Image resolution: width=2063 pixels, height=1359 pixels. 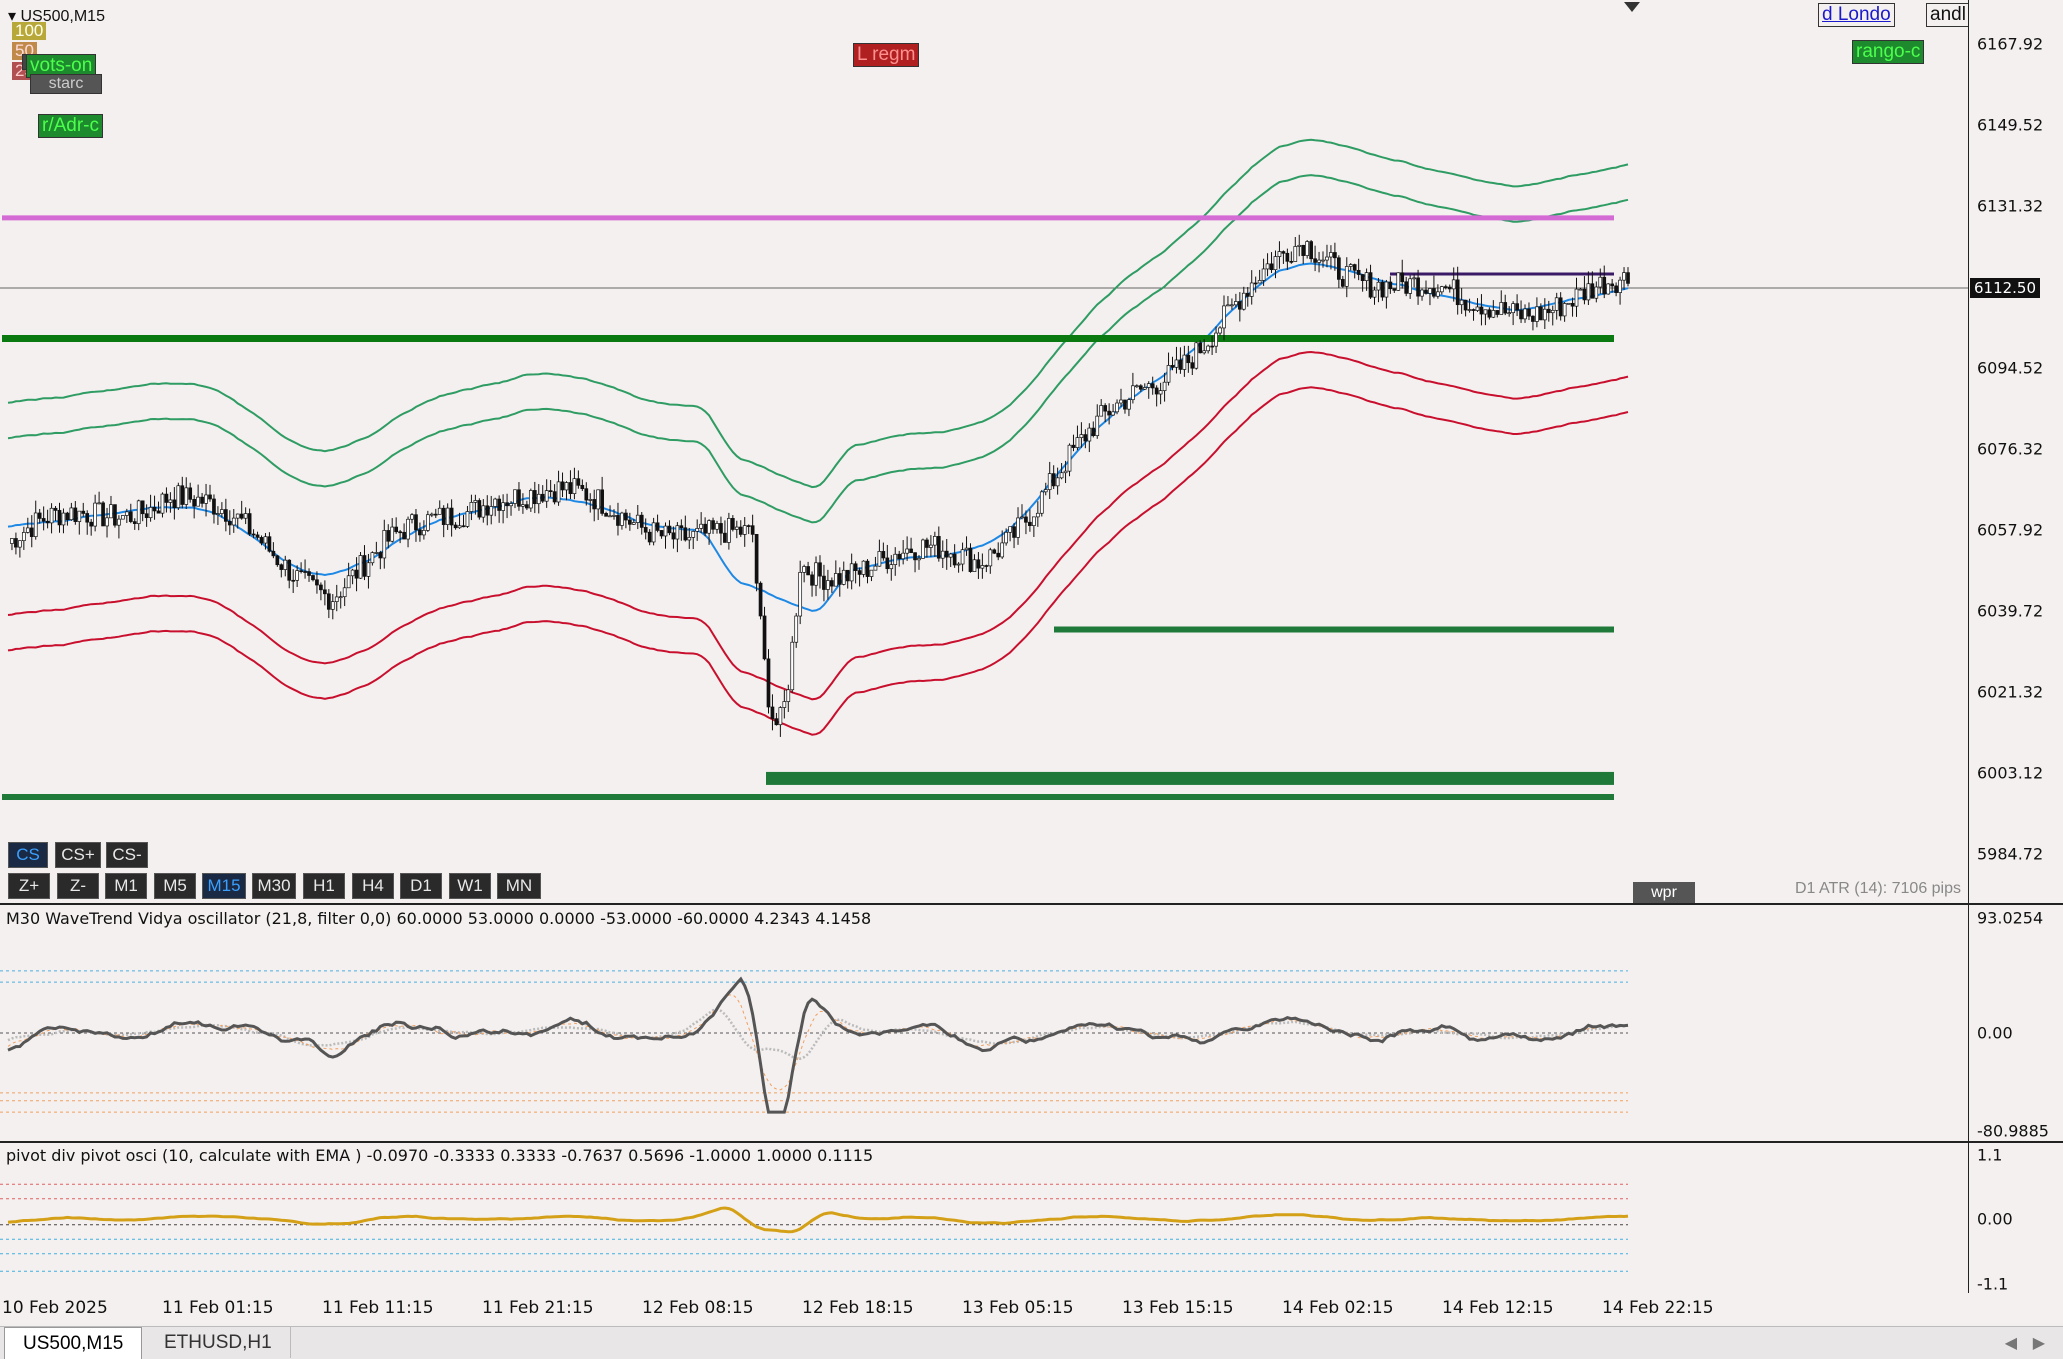 What do you see at coordinates (218, 1342) in the screenshot?
I see `tab-ethusd-h1: ETHUSD,H1` at bounding box center [218, 1342].